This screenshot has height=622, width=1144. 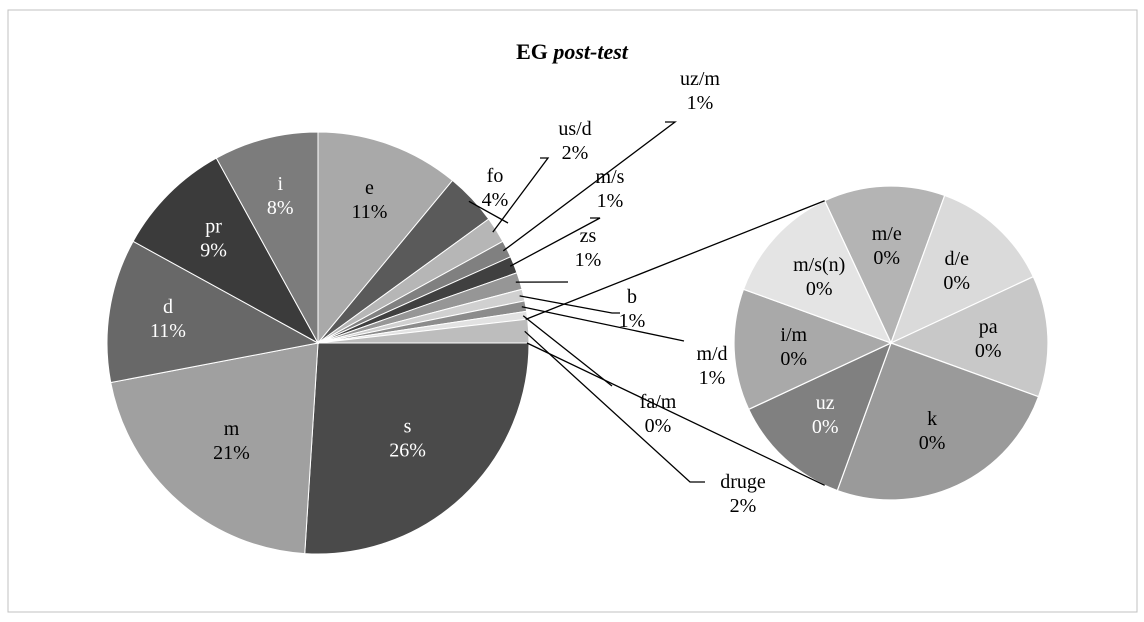 What do you see at coordinates (532, 51) in the screenshot?
I see `chart-title-main: EG` at bounding box center [532, 51].